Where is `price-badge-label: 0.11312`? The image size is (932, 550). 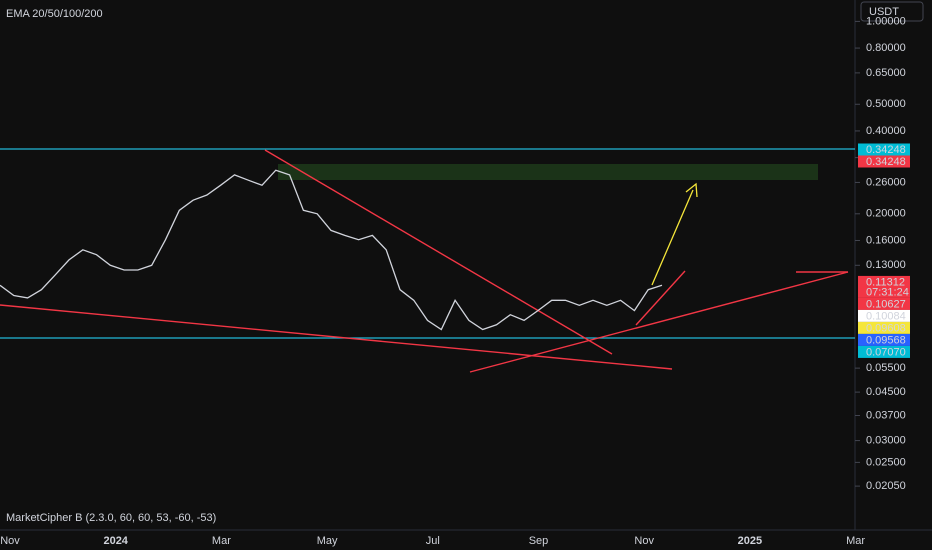 price-badge-label: 0.11312 is located at coordinates (885, 282).